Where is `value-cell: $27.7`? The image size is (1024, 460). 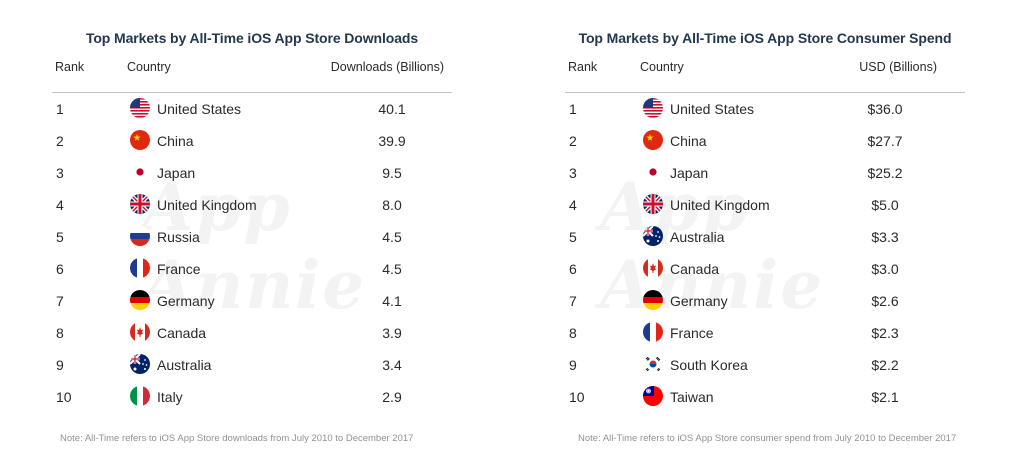 value-cell: $27.7 is located at coordinates (885, 141).